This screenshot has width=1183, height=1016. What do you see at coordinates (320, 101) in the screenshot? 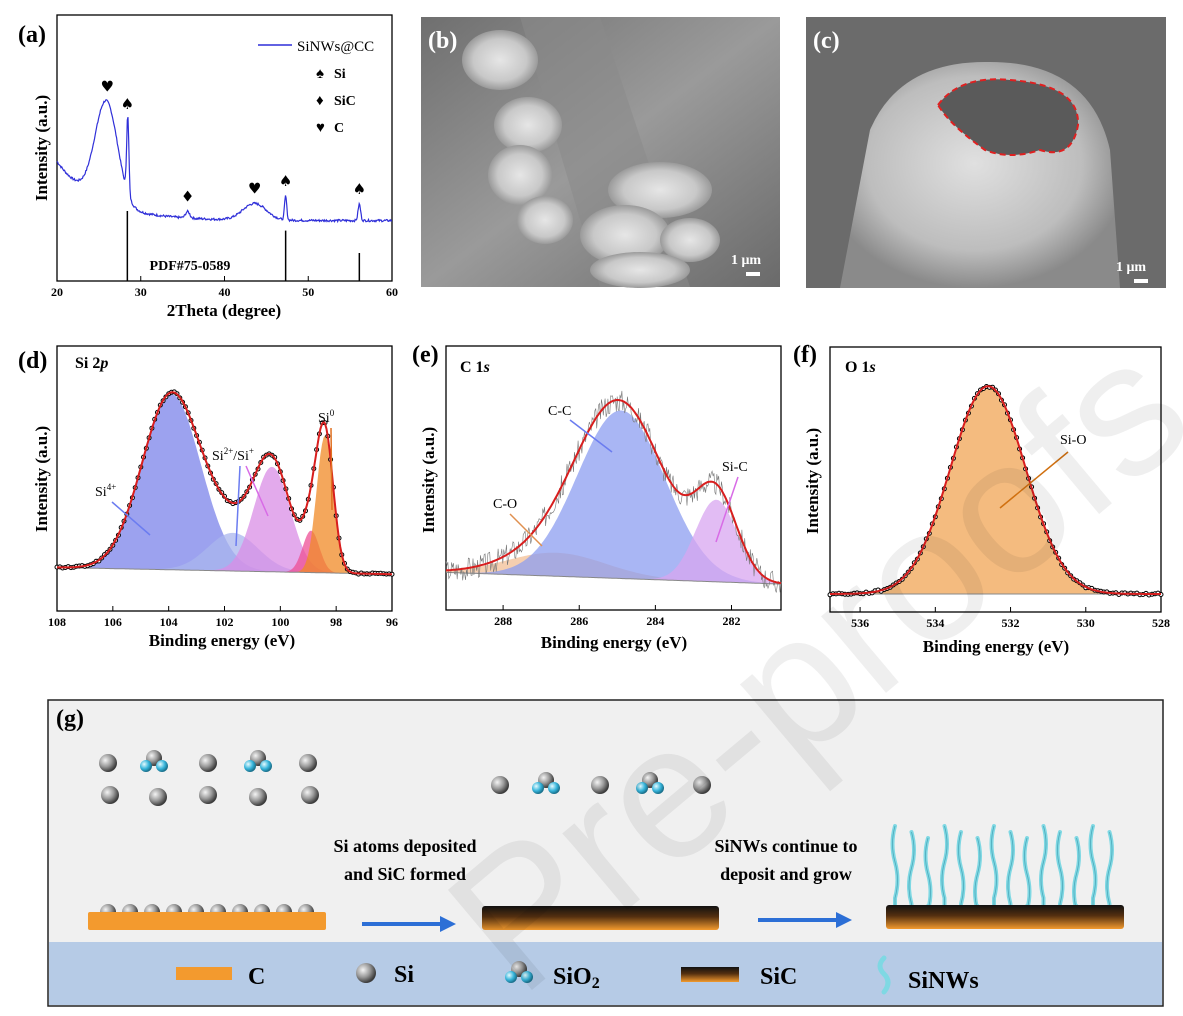
I see `legend-symbol-sic: ♦` at bounding box center [320, 101].